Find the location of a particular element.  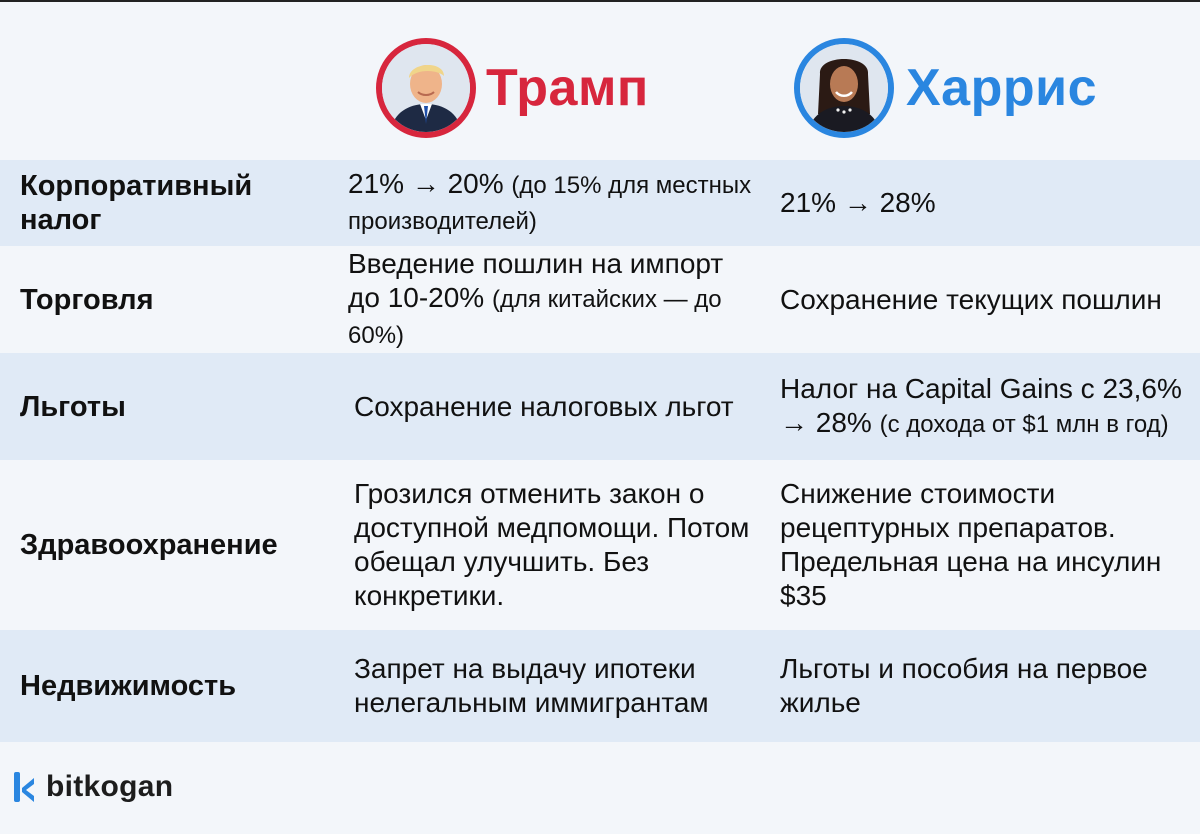

row-label-healthcare: Здравоохранение is located at coordinates (149, 545).